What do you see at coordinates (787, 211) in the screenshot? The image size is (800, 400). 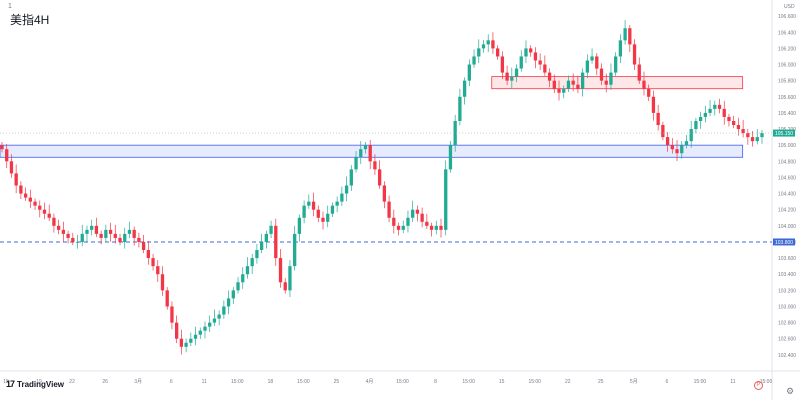 I see `y-tick-label: 104.200` at bounding box center [787, 211].